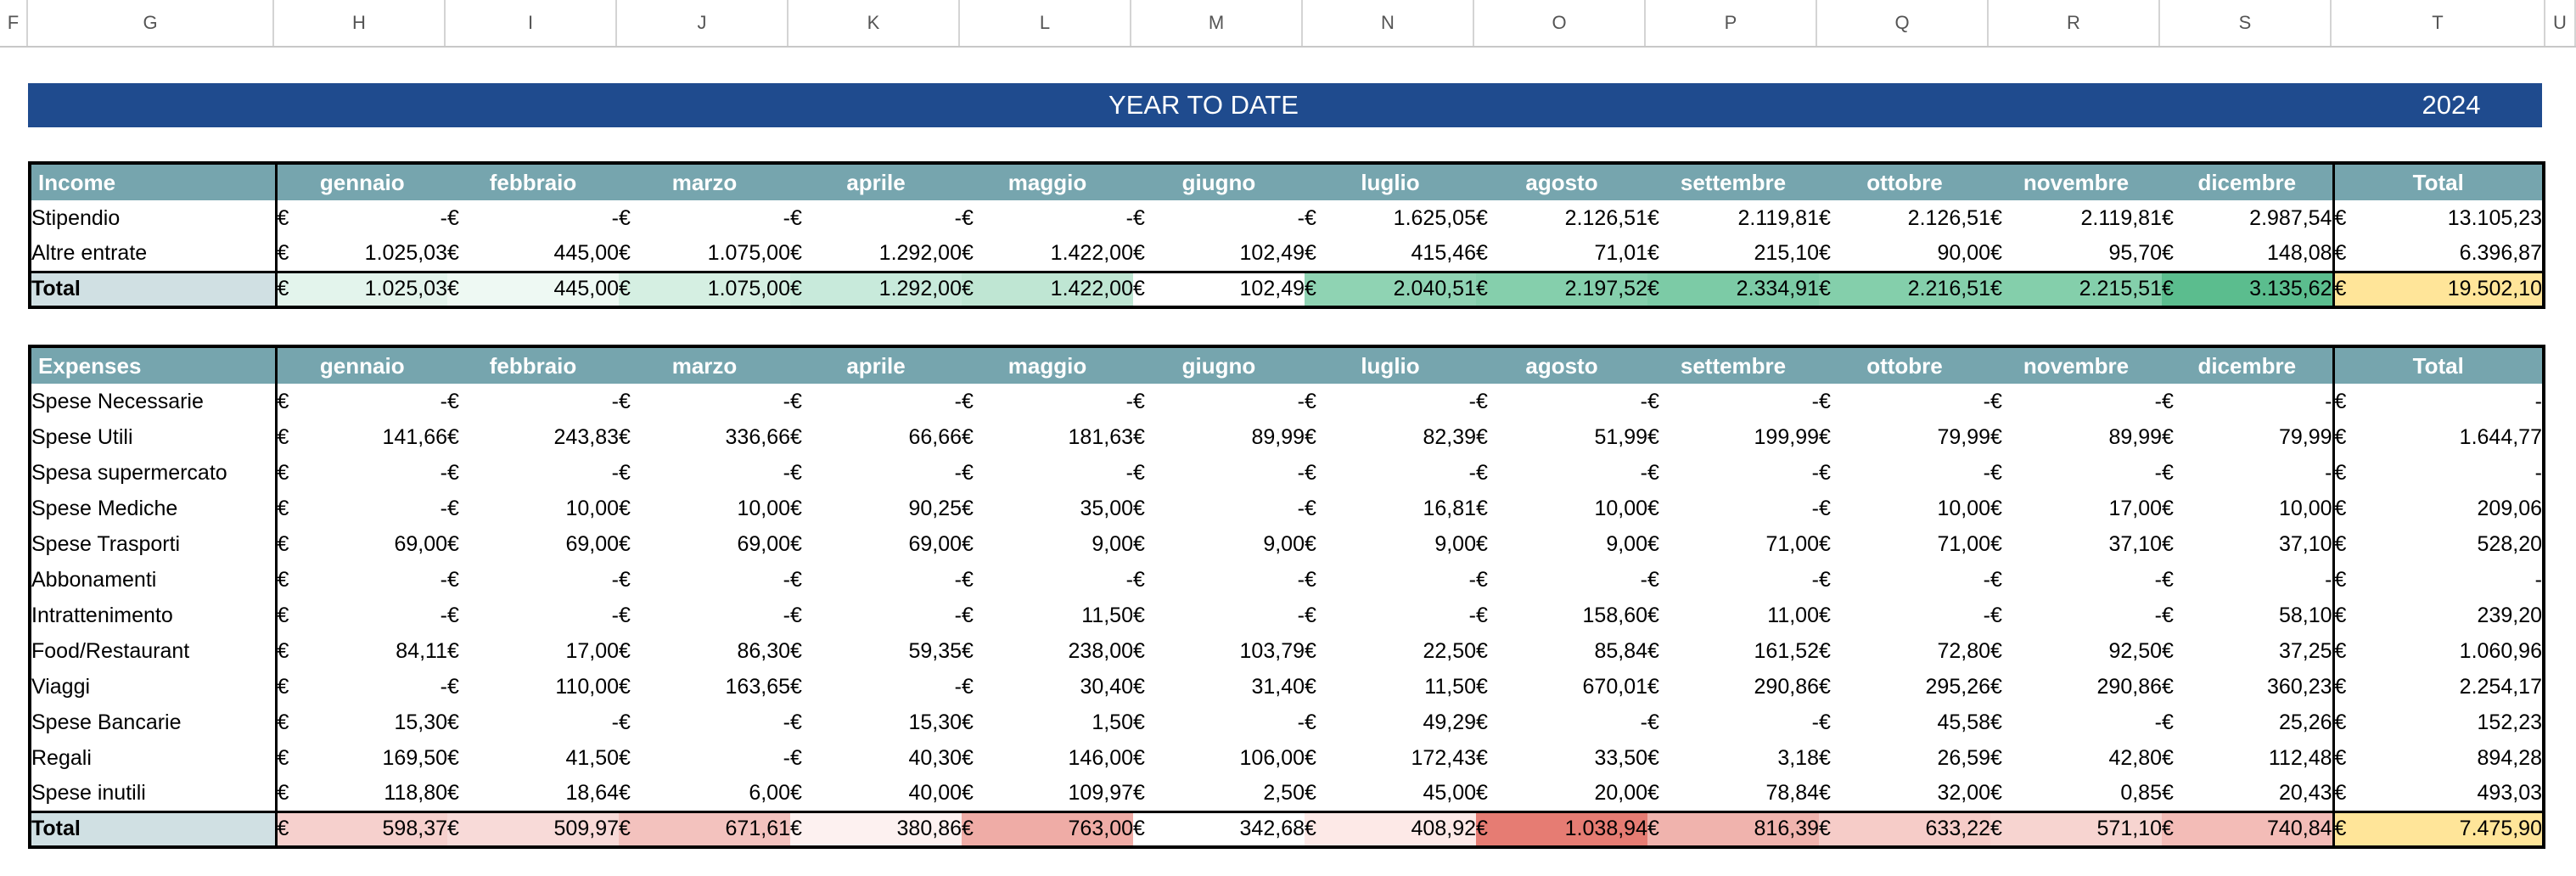  Describe the element at coordinates (2121, 217) in the screenshot. I see `cell-value: 2.119,81` at that location.